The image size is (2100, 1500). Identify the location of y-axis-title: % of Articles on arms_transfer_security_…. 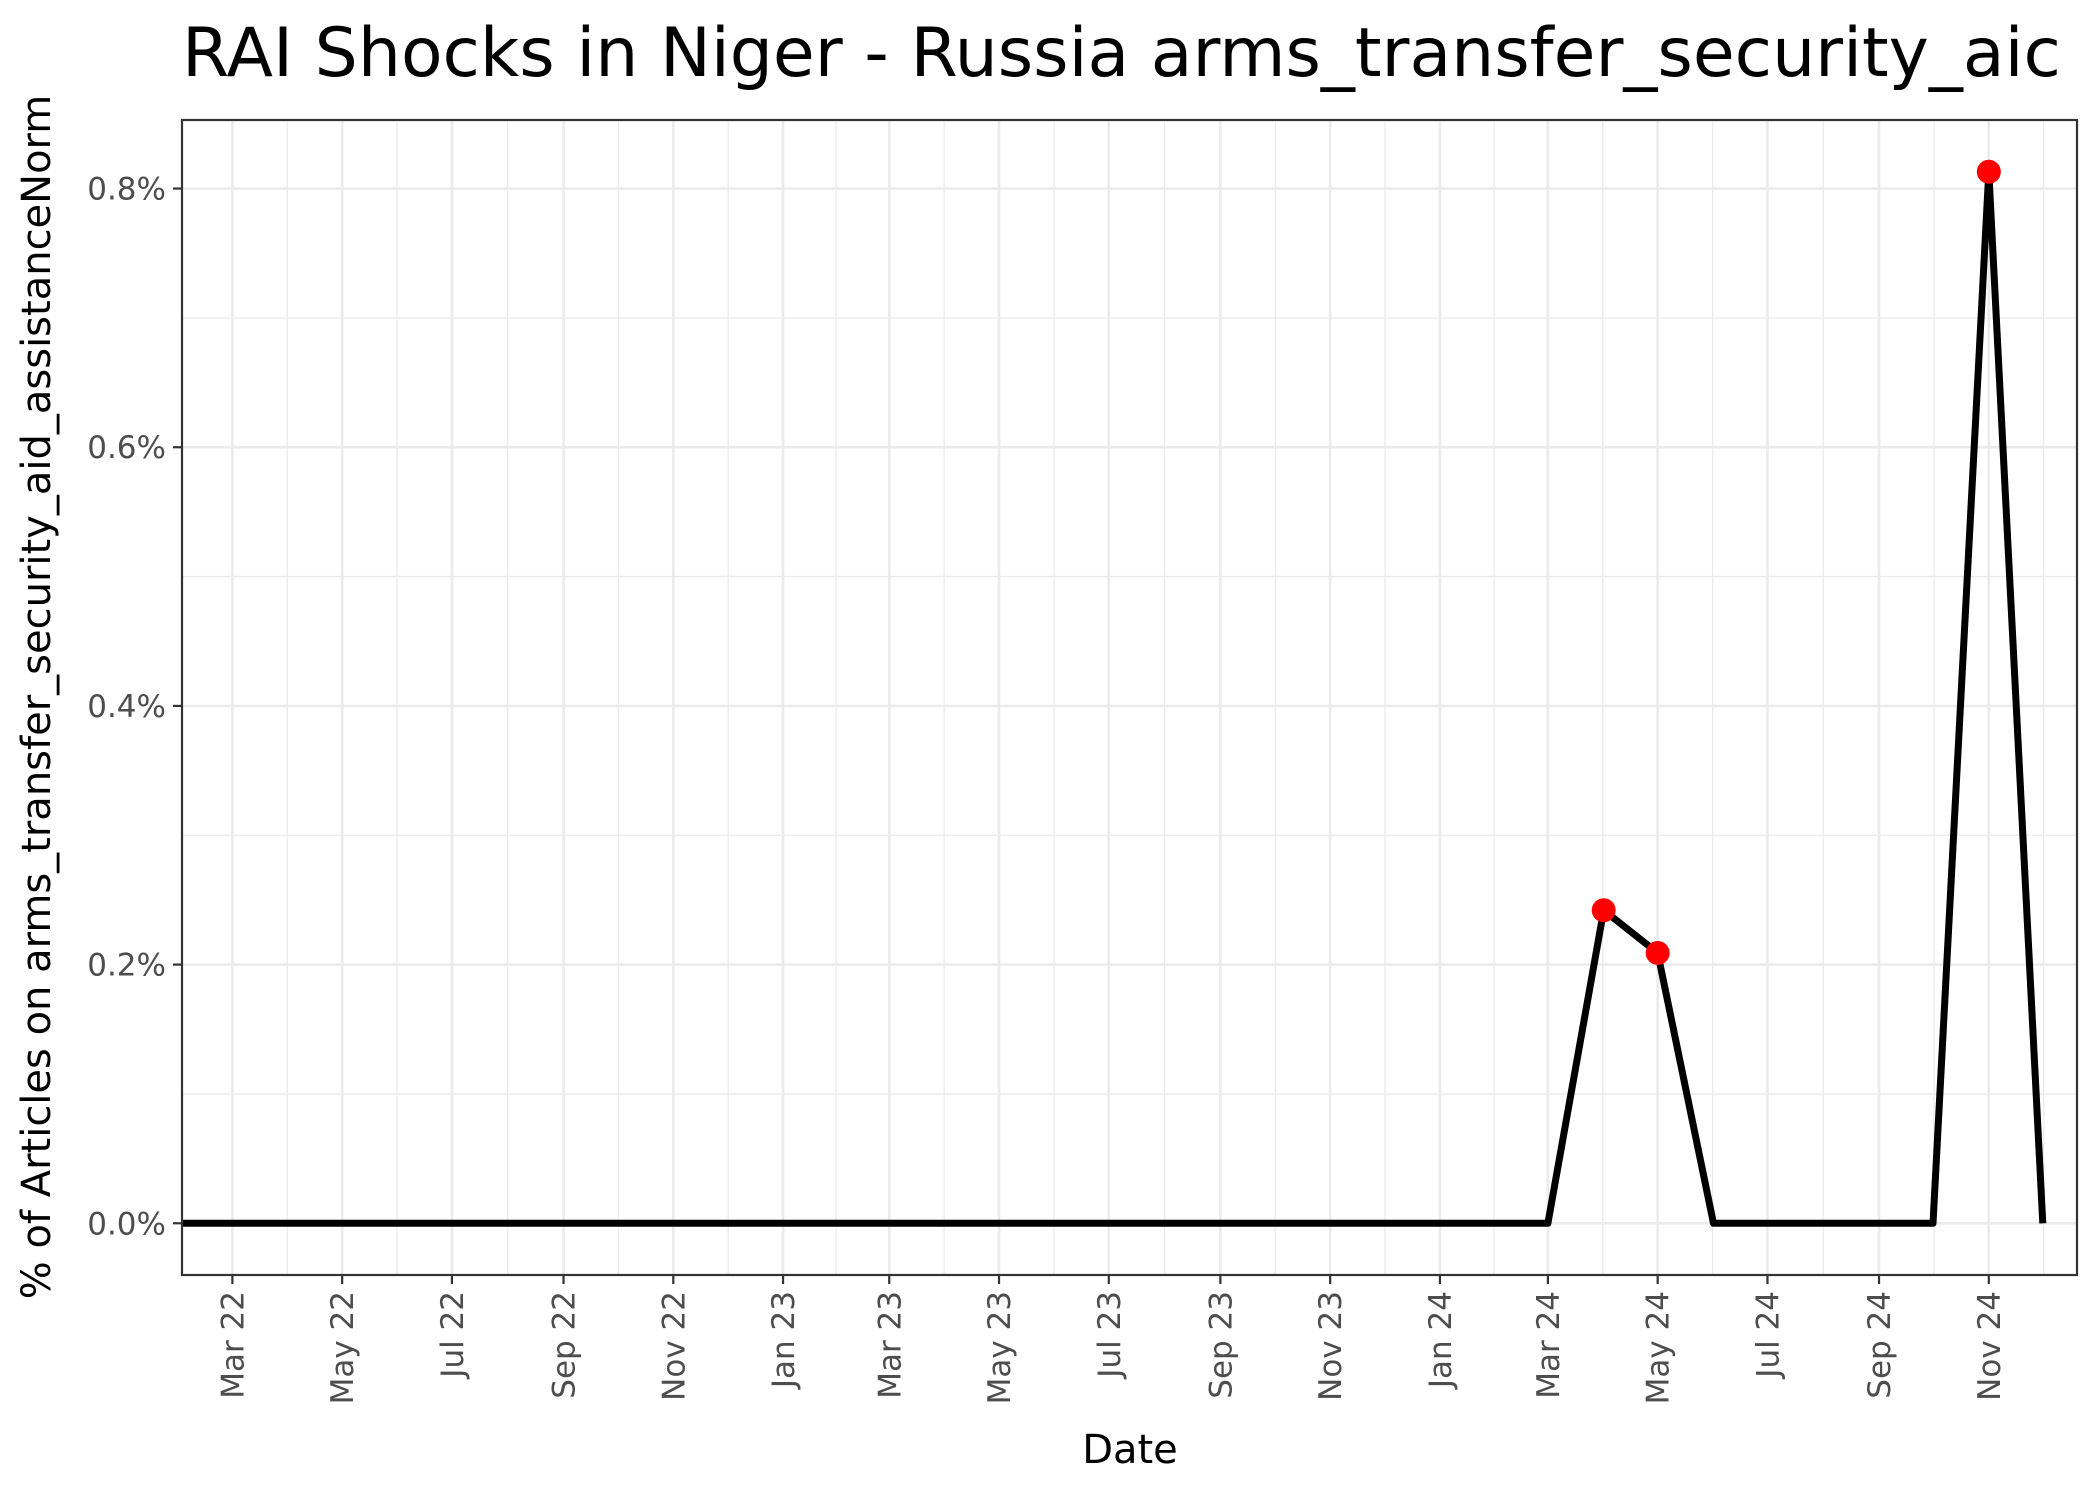
(37, 697).